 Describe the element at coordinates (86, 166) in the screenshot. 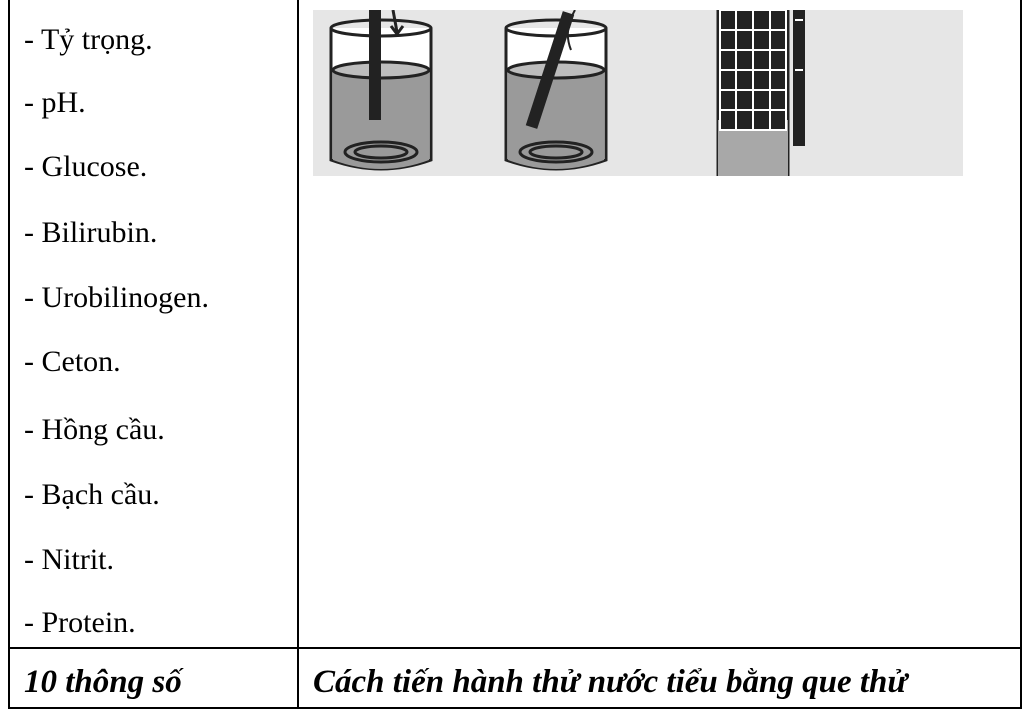

I see `parameter-item: - Glucose.` at that location.